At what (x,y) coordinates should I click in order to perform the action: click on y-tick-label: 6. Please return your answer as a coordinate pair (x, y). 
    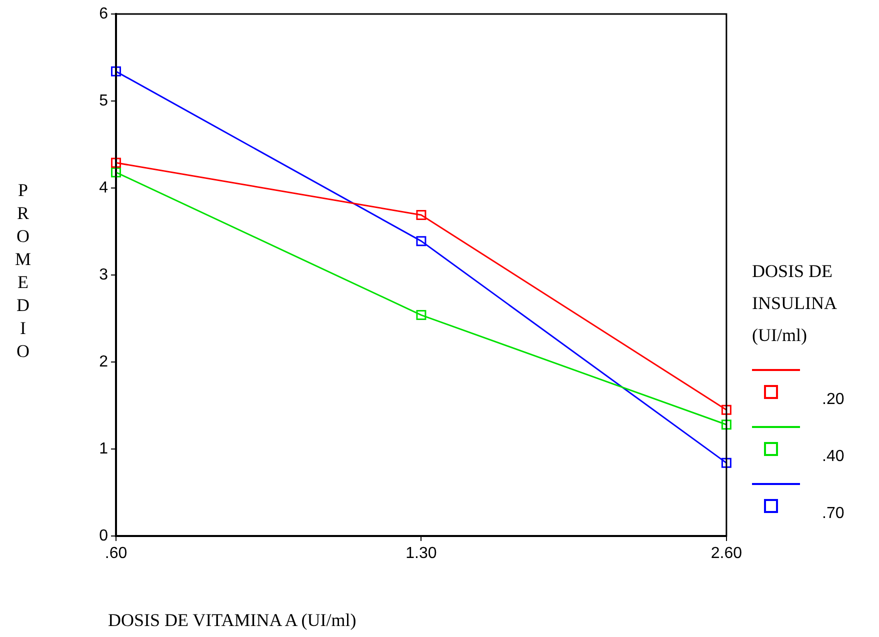
    Looking at the image, I should click on (103, 13).